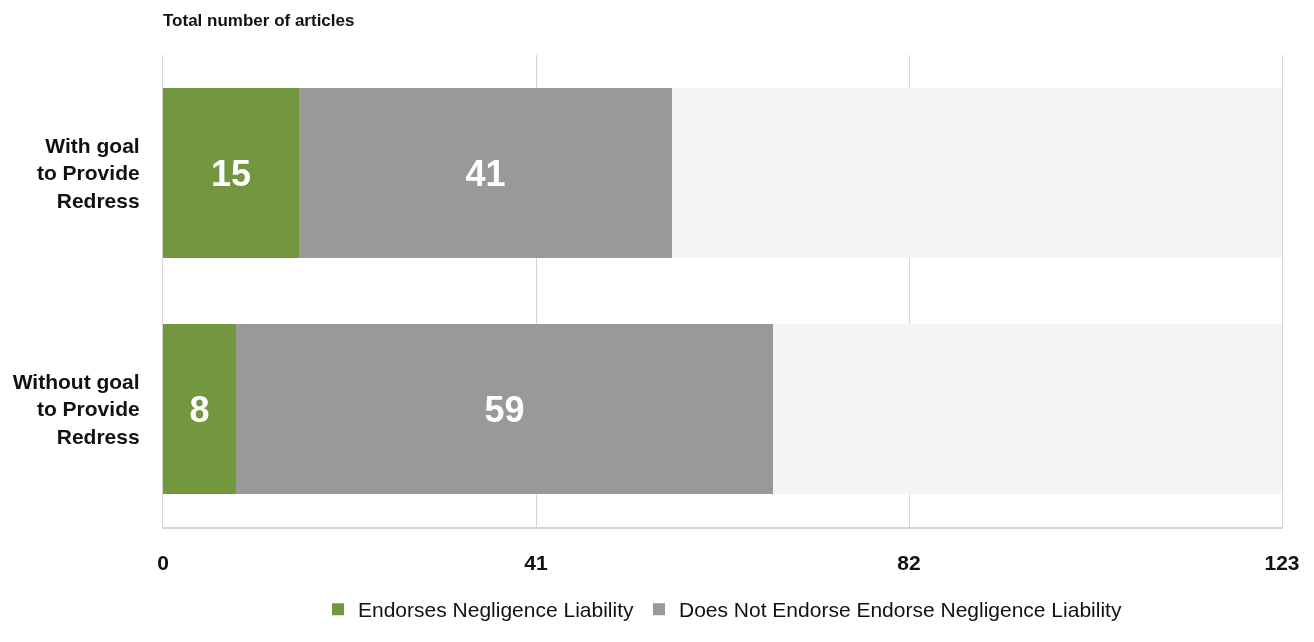 The height and width of the screenshot is (642, 1314). What do you see at coordinates (76, 409) in the screenshot?
I see `y-tick-label: Without goal to Provide Redress` at bounding box center [76, 409].